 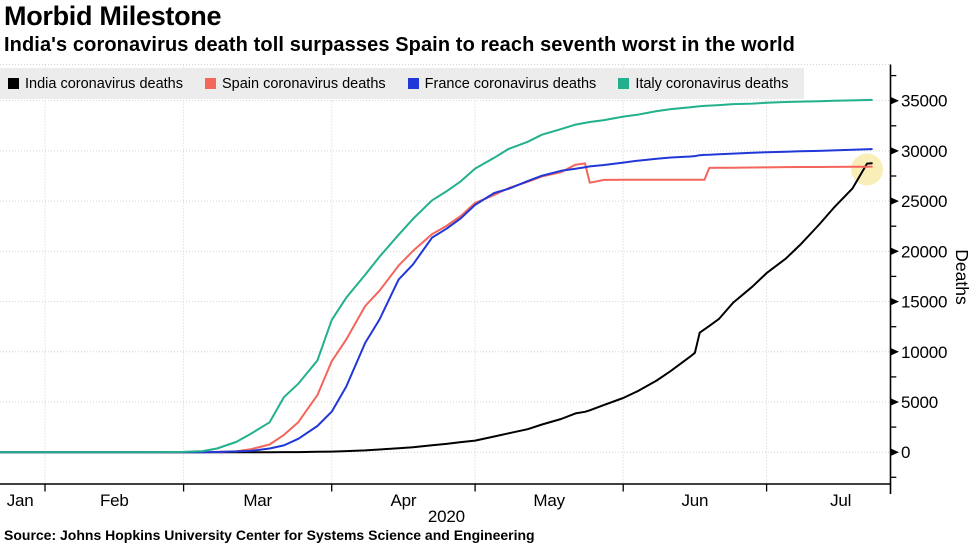 I want to click on legend-swatch-italy, so click(x=624, y=83).